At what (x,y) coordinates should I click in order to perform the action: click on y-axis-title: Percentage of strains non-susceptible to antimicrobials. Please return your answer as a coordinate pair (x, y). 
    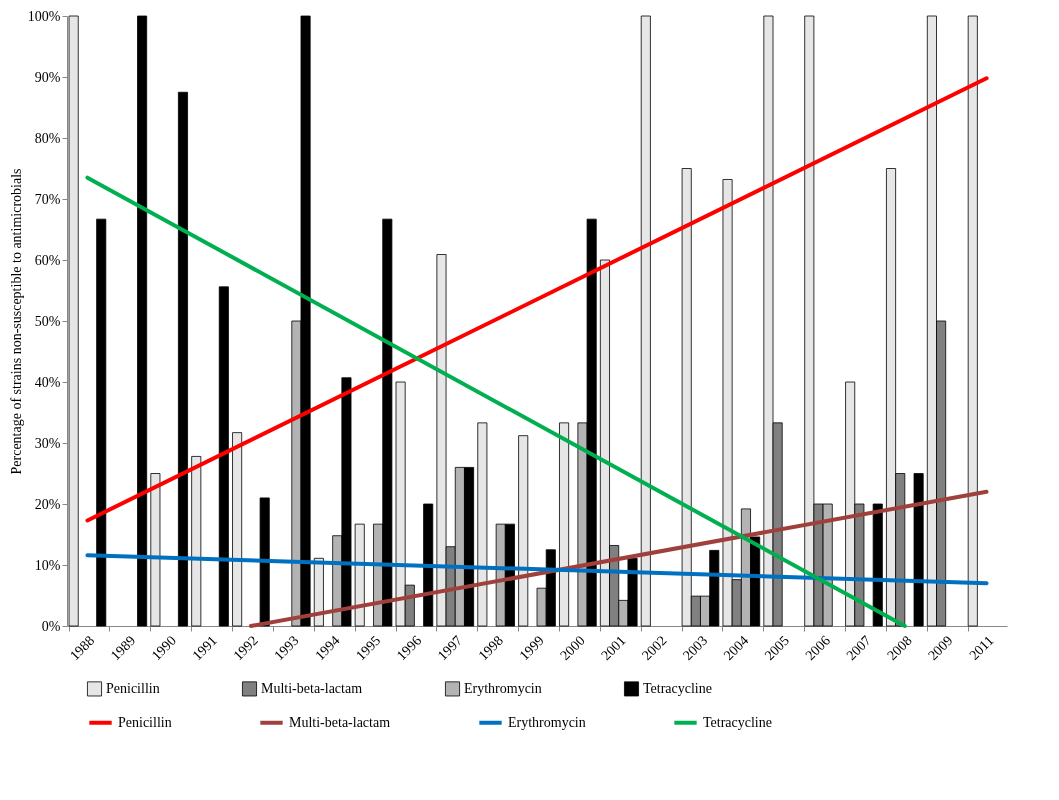
    Looking at the image, I should click on (16, 321).